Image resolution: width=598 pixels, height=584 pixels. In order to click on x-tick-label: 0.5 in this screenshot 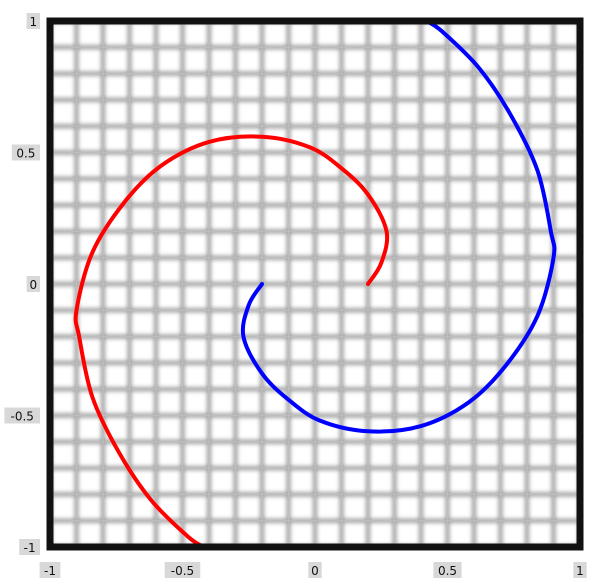, I will do `click(447, 571)`.